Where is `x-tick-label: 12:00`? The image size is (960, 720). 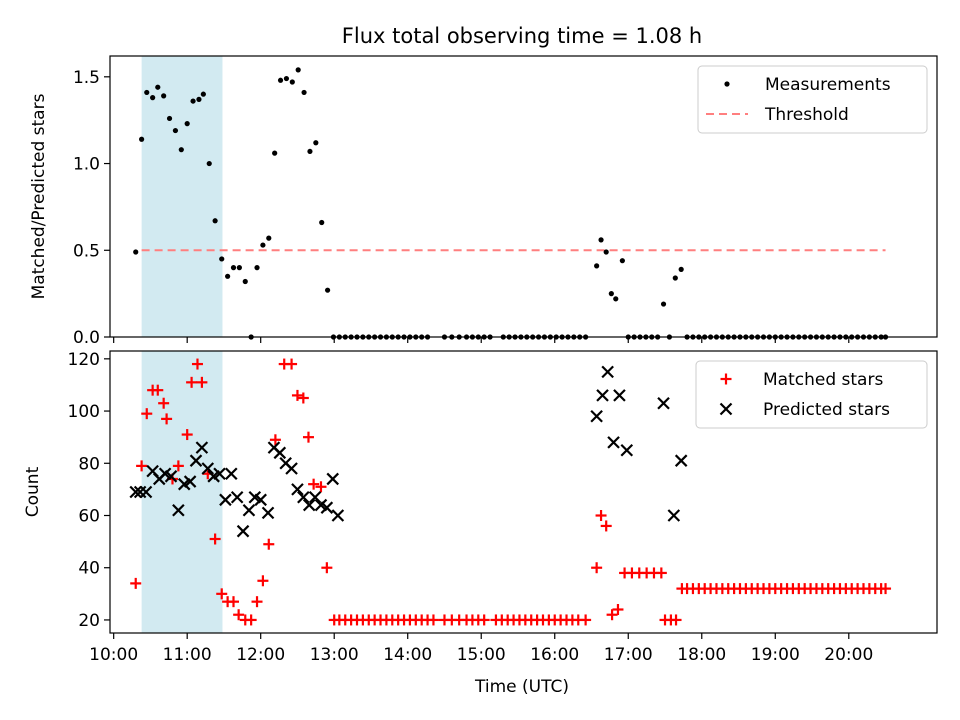 x-tick-label: 12:00 is located at coordinates (260, 655).